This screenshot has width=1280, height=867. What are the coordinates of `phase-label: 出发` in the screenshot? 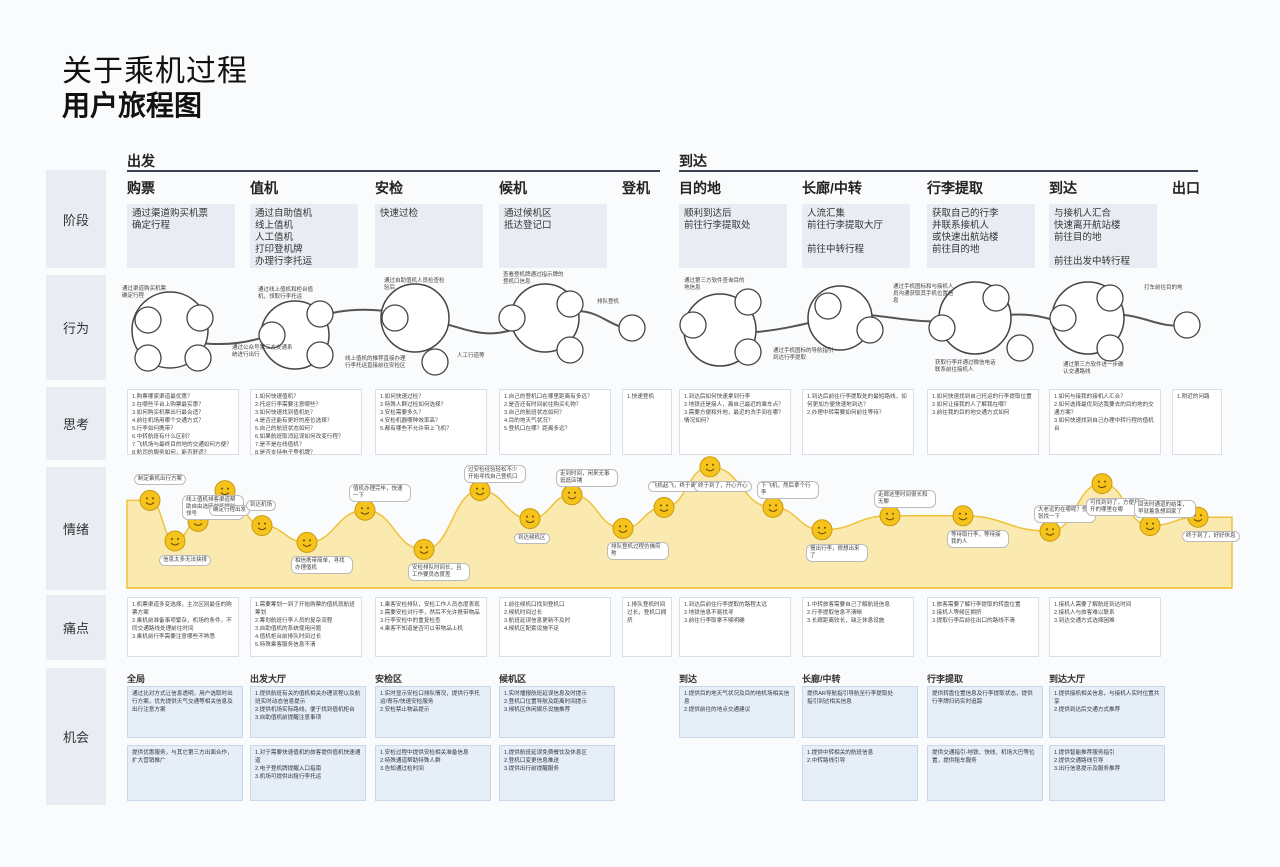 It's located at (141, 161).